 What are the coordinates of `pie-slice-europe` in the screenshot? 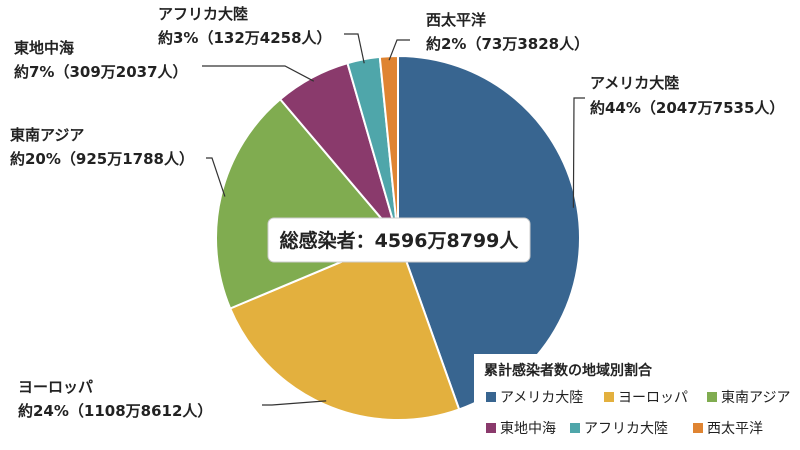 It's located at (344, 328).